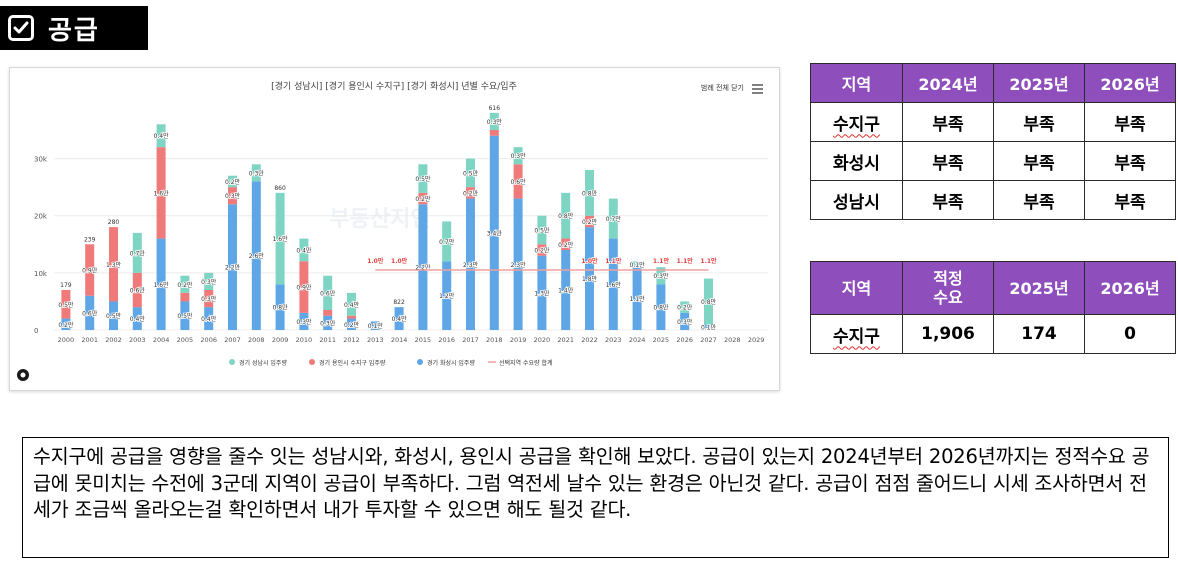 The width and height of the screenshot is (1178, 563). What do you see at coordinates (993, 161) in the screenshot?
I see `table-row: 화성시 부족 부족 부족` at bounding box center [993, 161].